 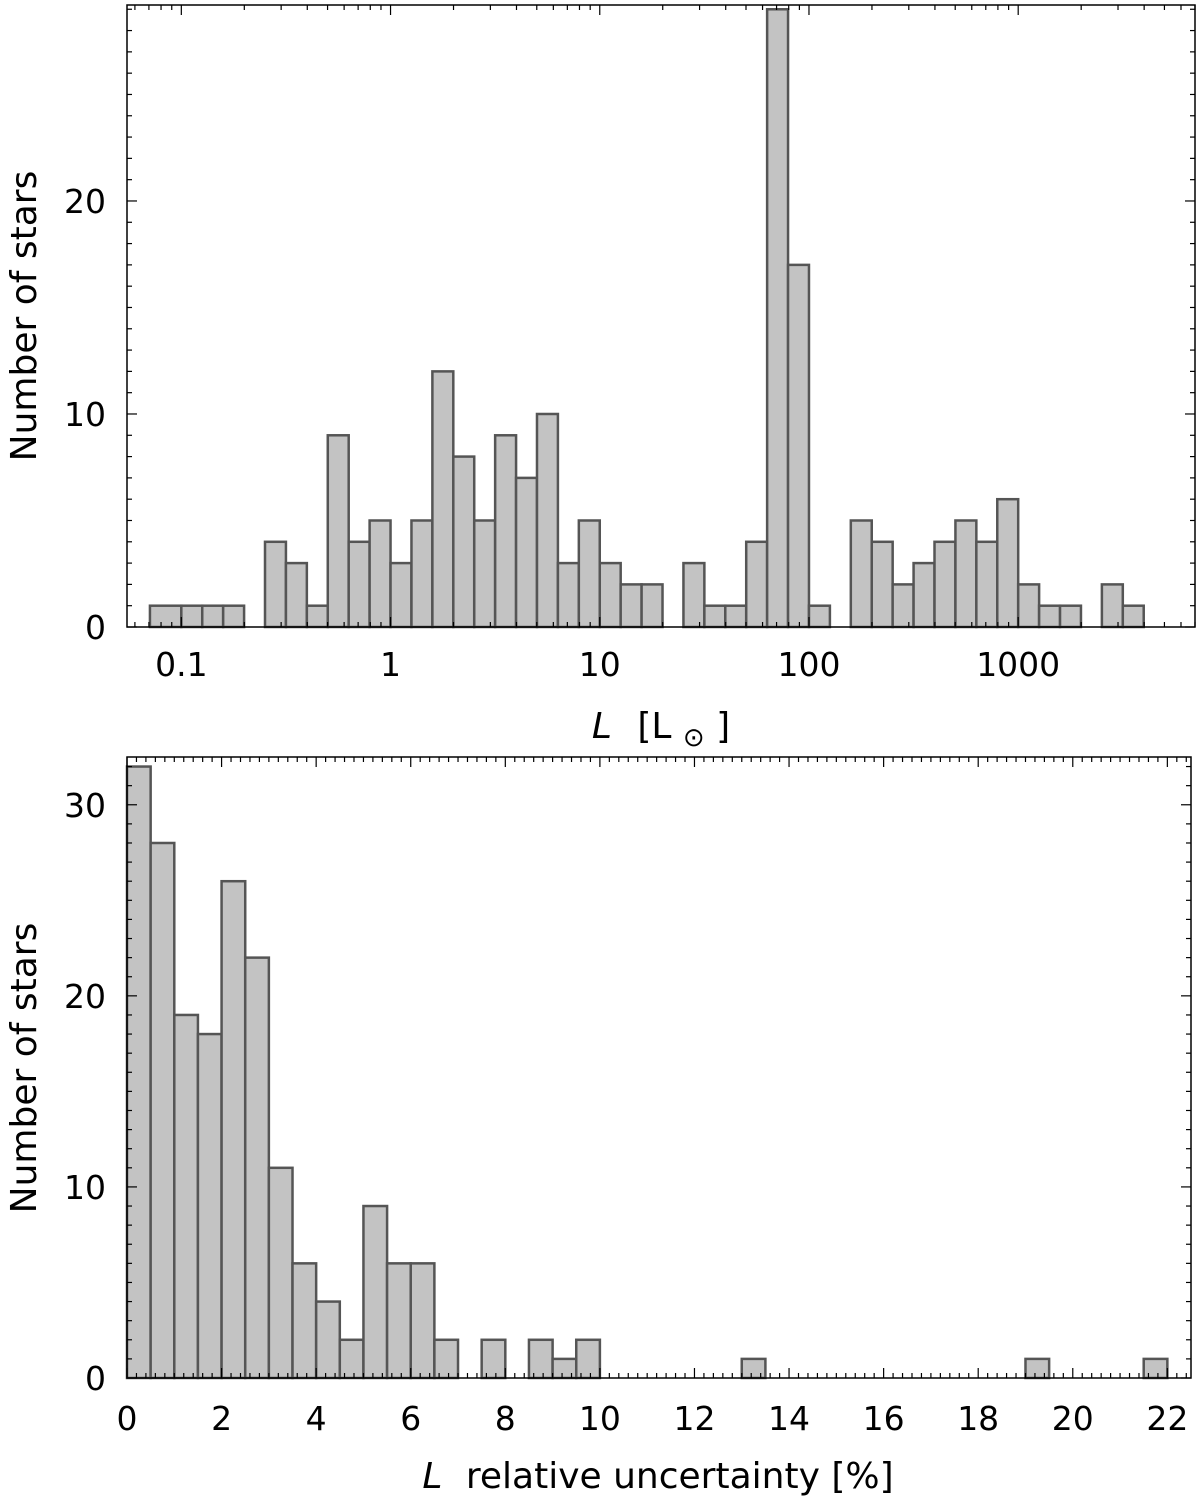 What do you see at coordinates (789, 1418) in the screenshot?
I see `bottom-x-tick-label: 14` at bounding box center [789, 1418].